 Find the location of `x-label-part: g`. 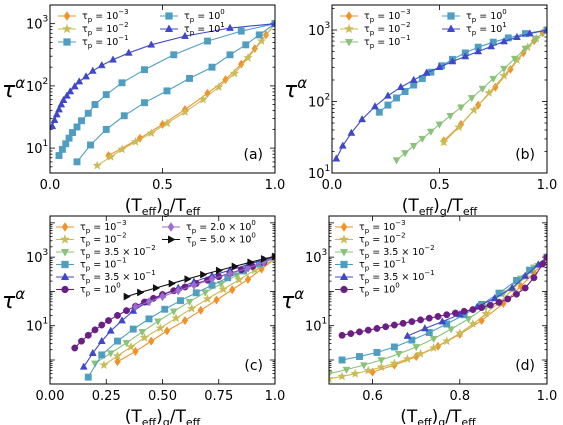

x-label-part: g is located at coordinates (443, 211).